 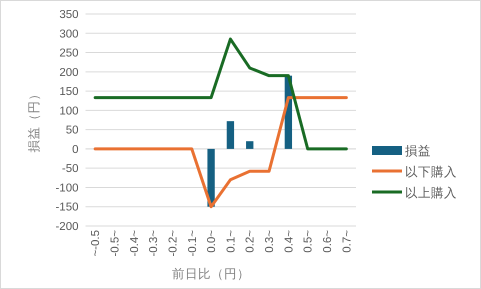 What do you see at coordinates (328, 241) in the screenshot?
I see `x-tick-label: 0.6~` at bounding box center [328, 241].